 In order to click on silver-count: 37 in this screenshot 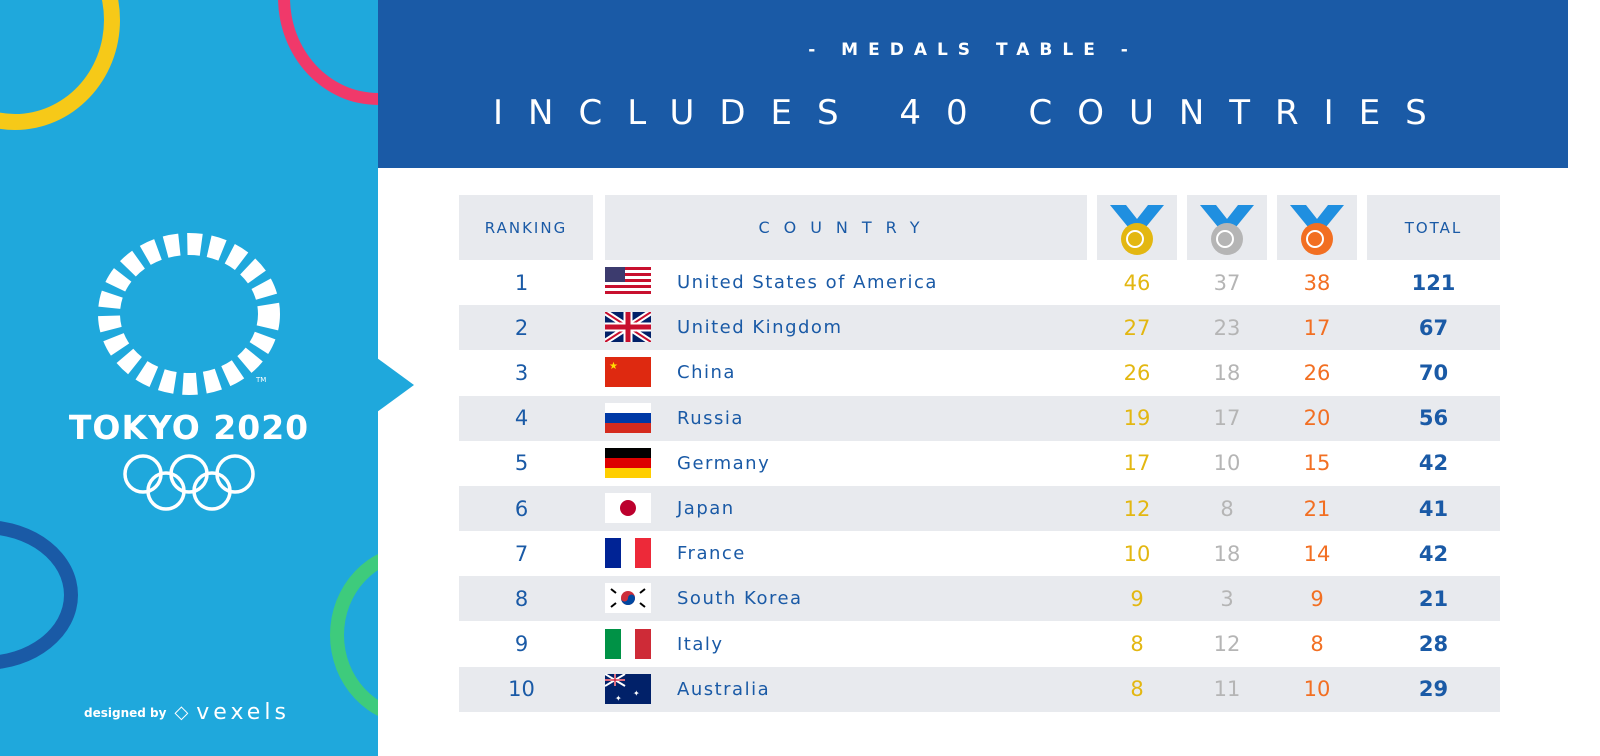, I will do `click(1227, 282)`.